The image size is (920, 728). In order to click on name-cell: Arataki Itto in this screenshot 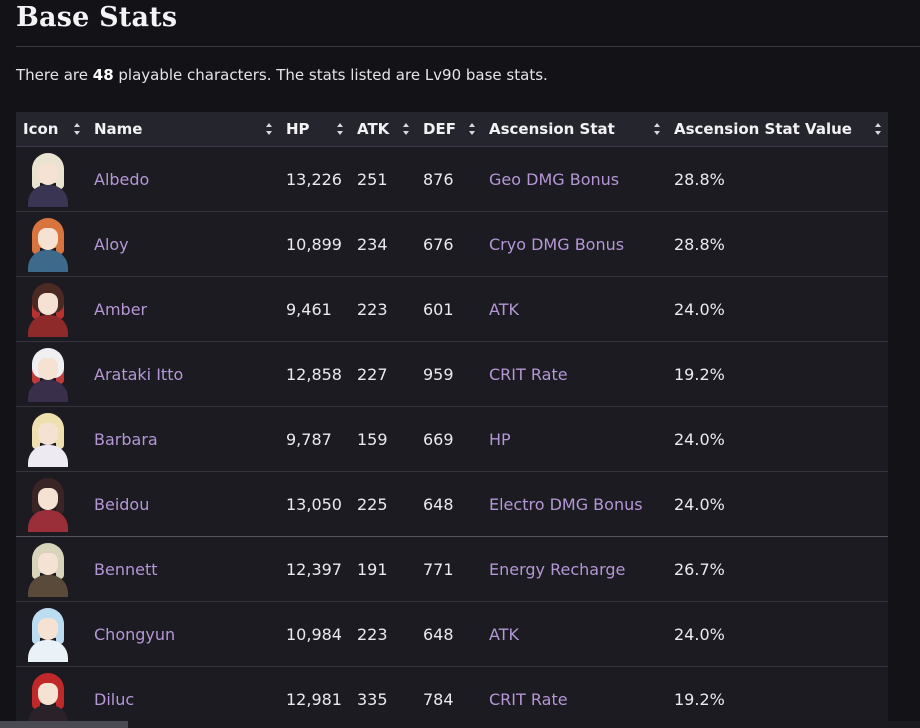, I will do `click(183, 374)`.